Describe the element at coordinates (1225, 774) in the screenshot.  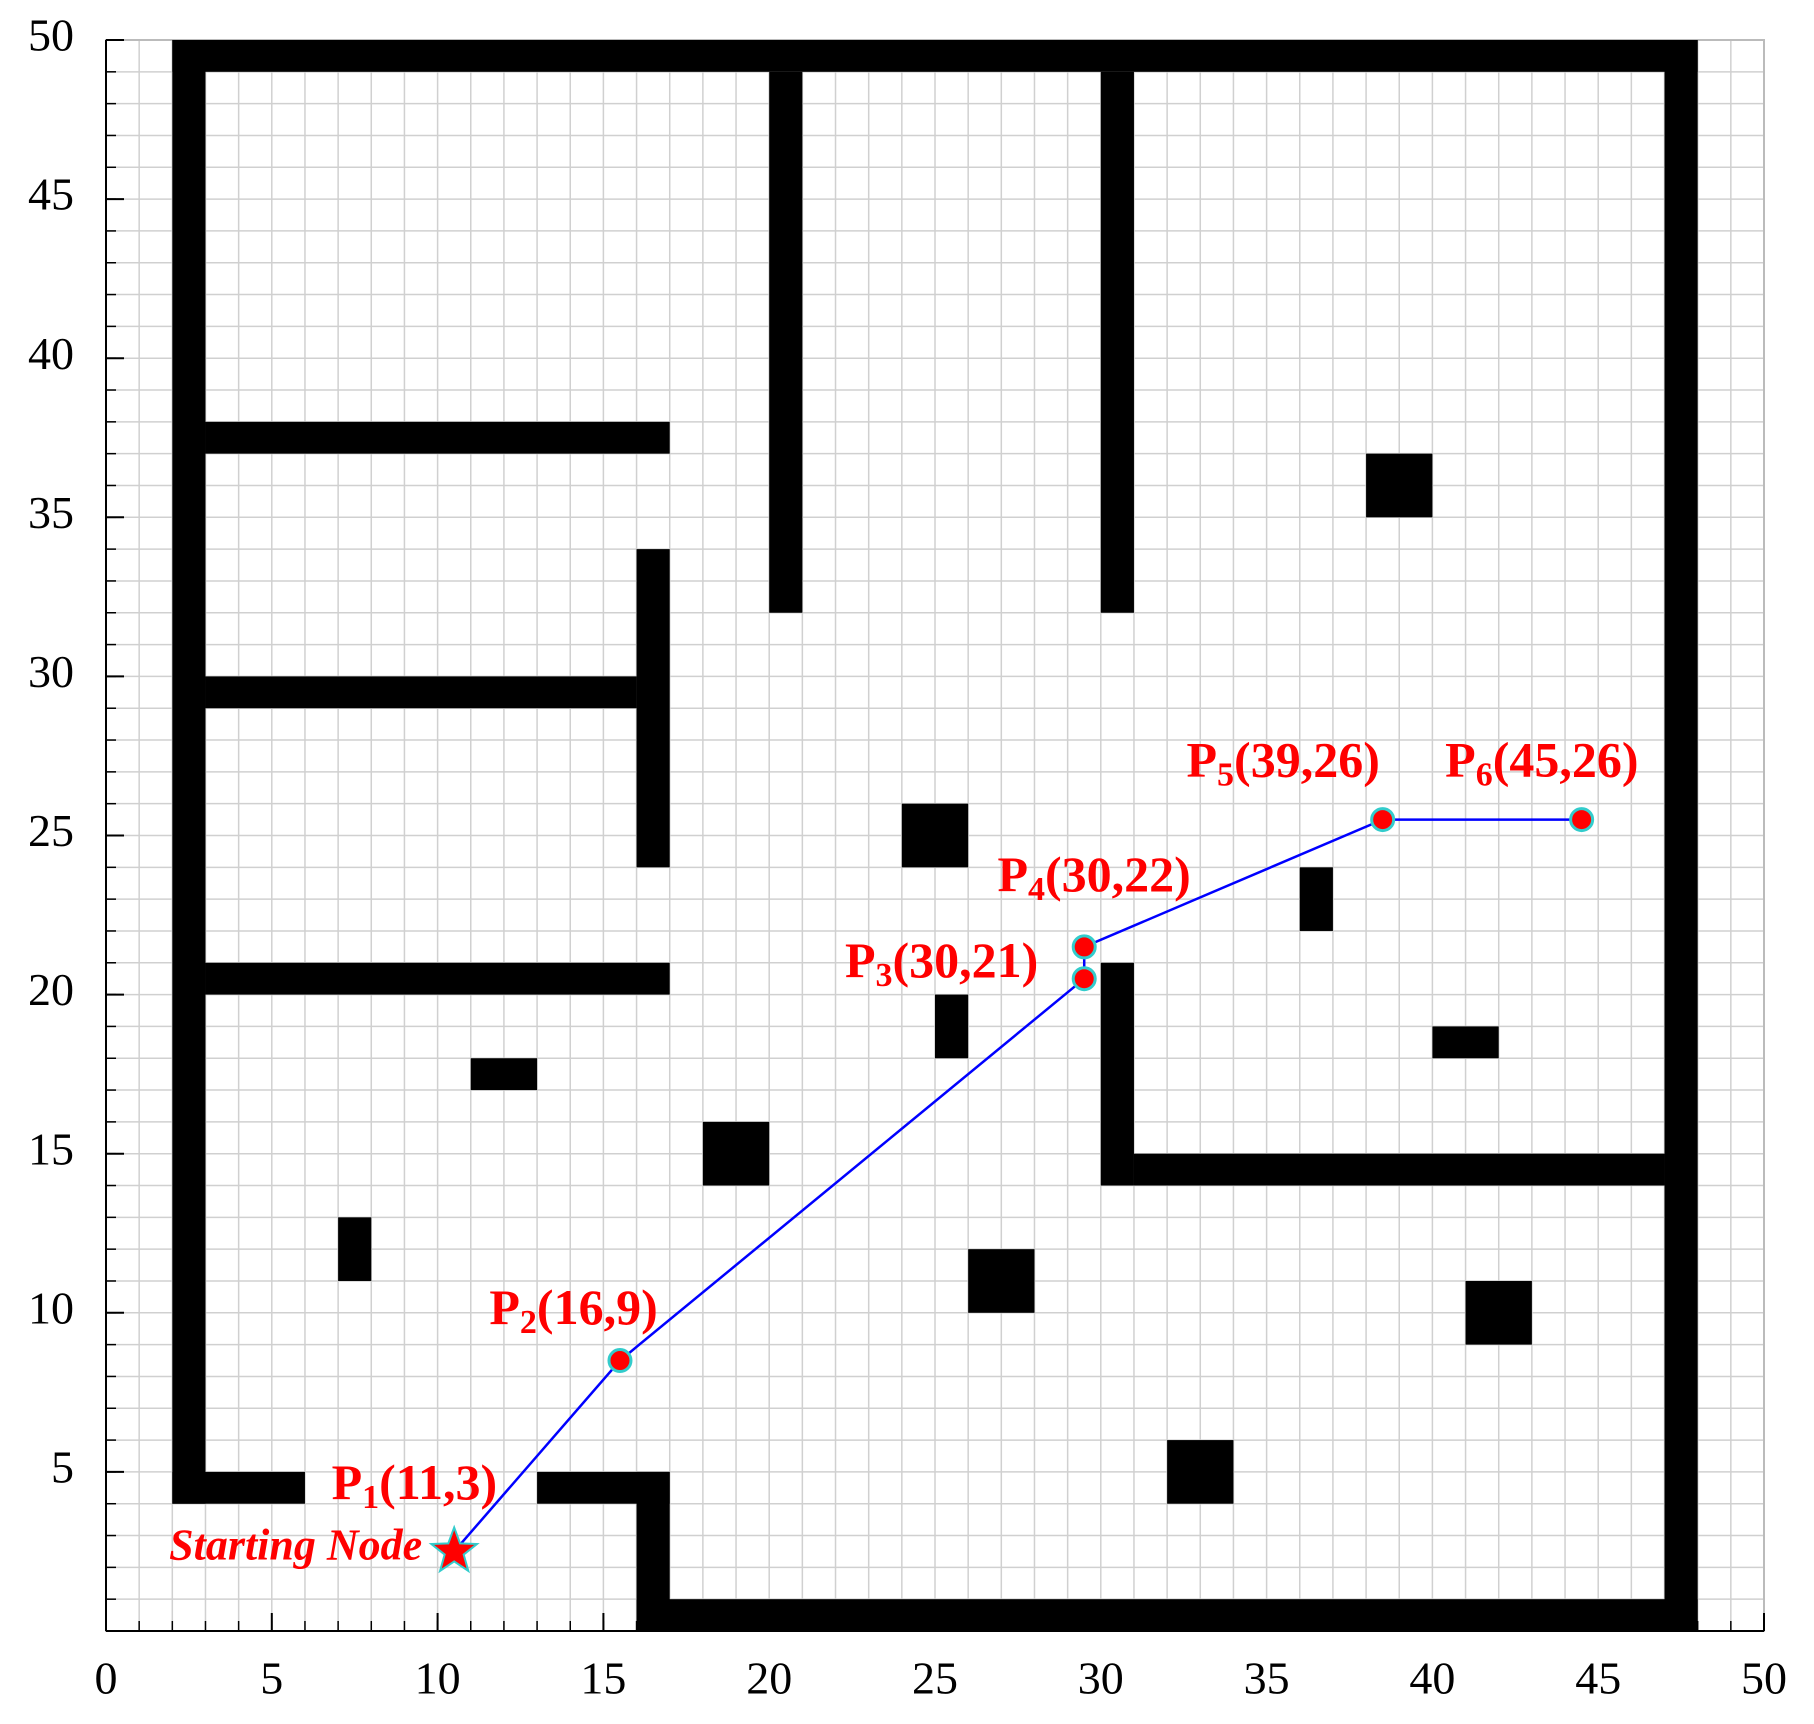
I see `point-sub: 5` at that location.